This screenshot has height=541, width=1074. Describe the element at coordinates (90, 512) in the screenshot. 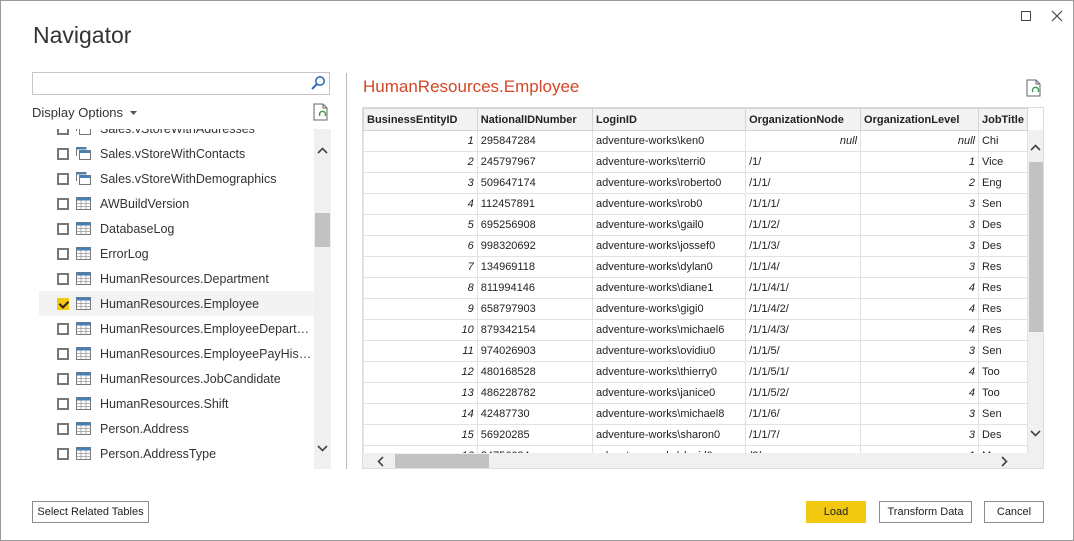

I see `select-related-tables-button: Select Related Tables` at that location.